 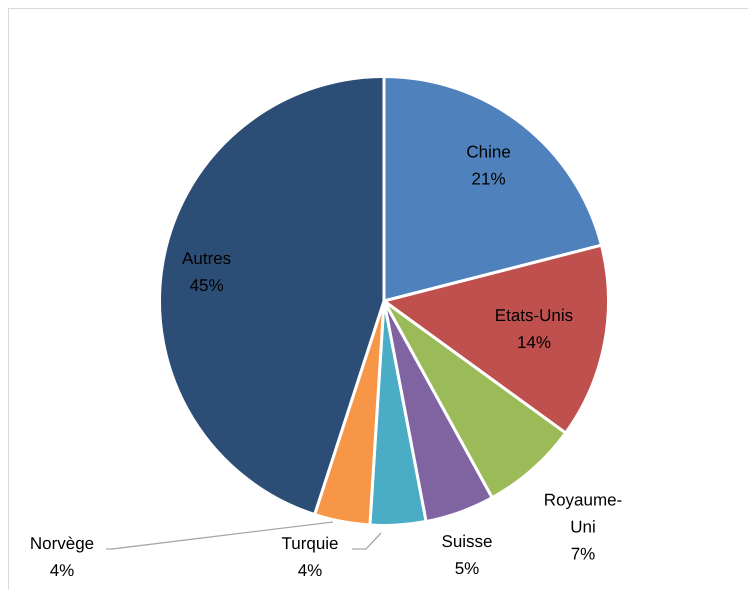 I want to click on data-label: 21%, so click(x=489, y=178).